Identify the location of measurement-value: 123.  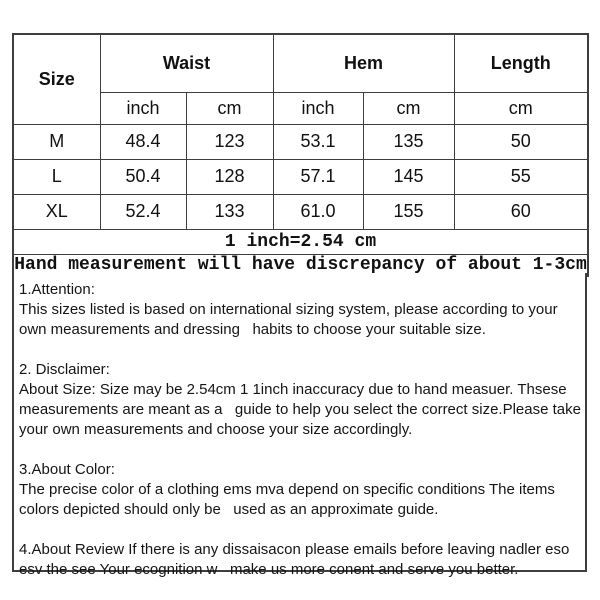
(229, 141).